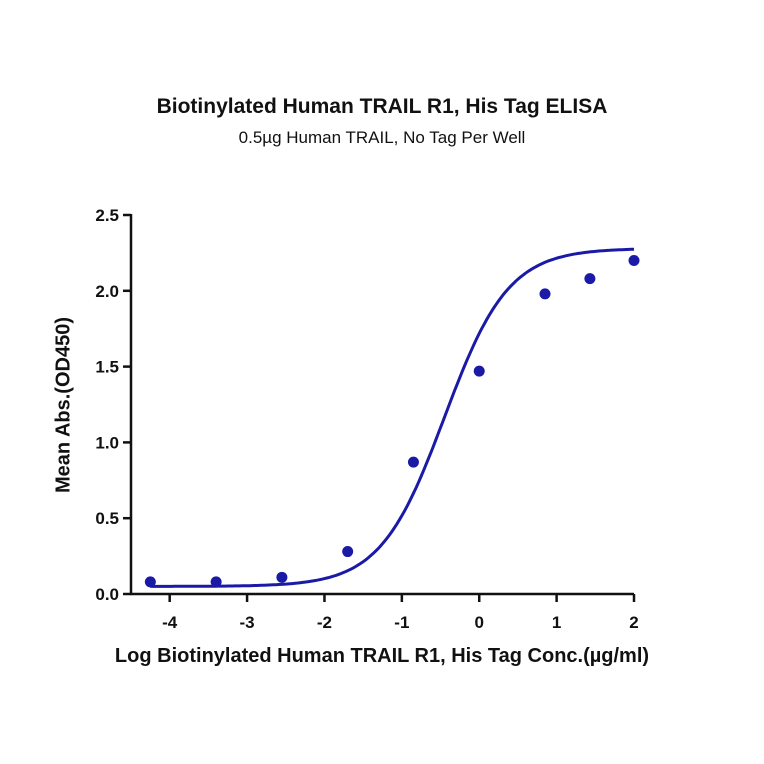 This screenshot has height=764, width=764. Describe the element at coordinates (478, 622) in the screenshot. I see `x-tick-label: 0` at that location.